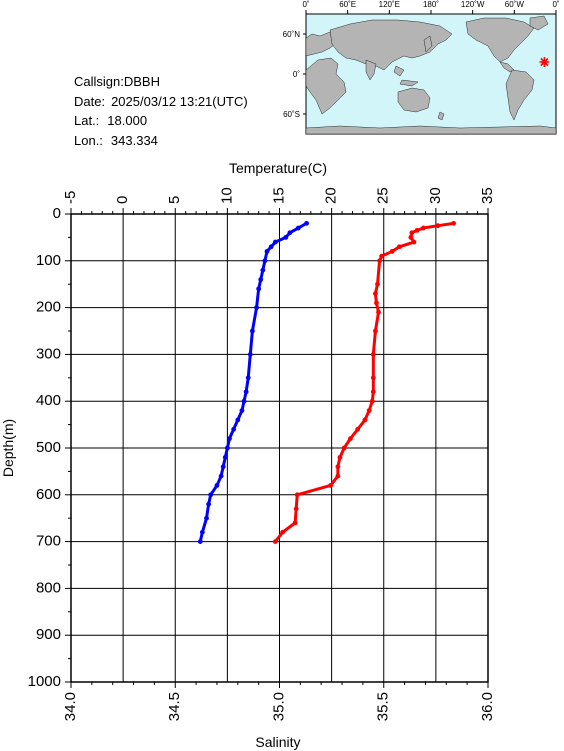  What do you see at coordinates (161, 141) in the screenshot?
I see `lon-row: Lon.: 343.334` at bounding box center [161, 141].